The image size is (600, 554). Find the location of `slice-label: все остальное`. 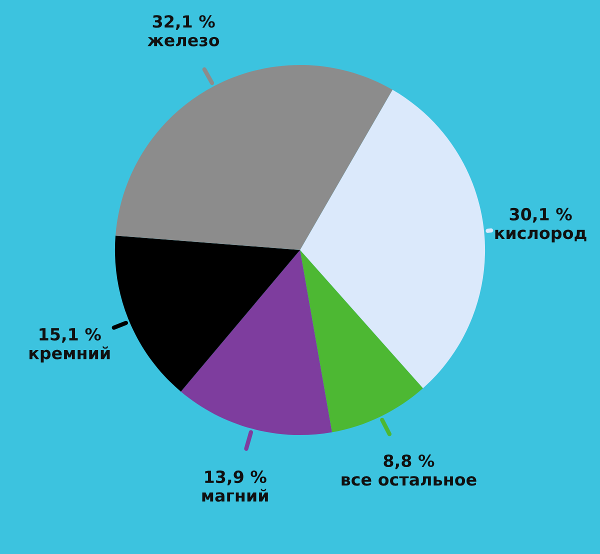

slice-label: все остальное is located at coordinates (409, 481).